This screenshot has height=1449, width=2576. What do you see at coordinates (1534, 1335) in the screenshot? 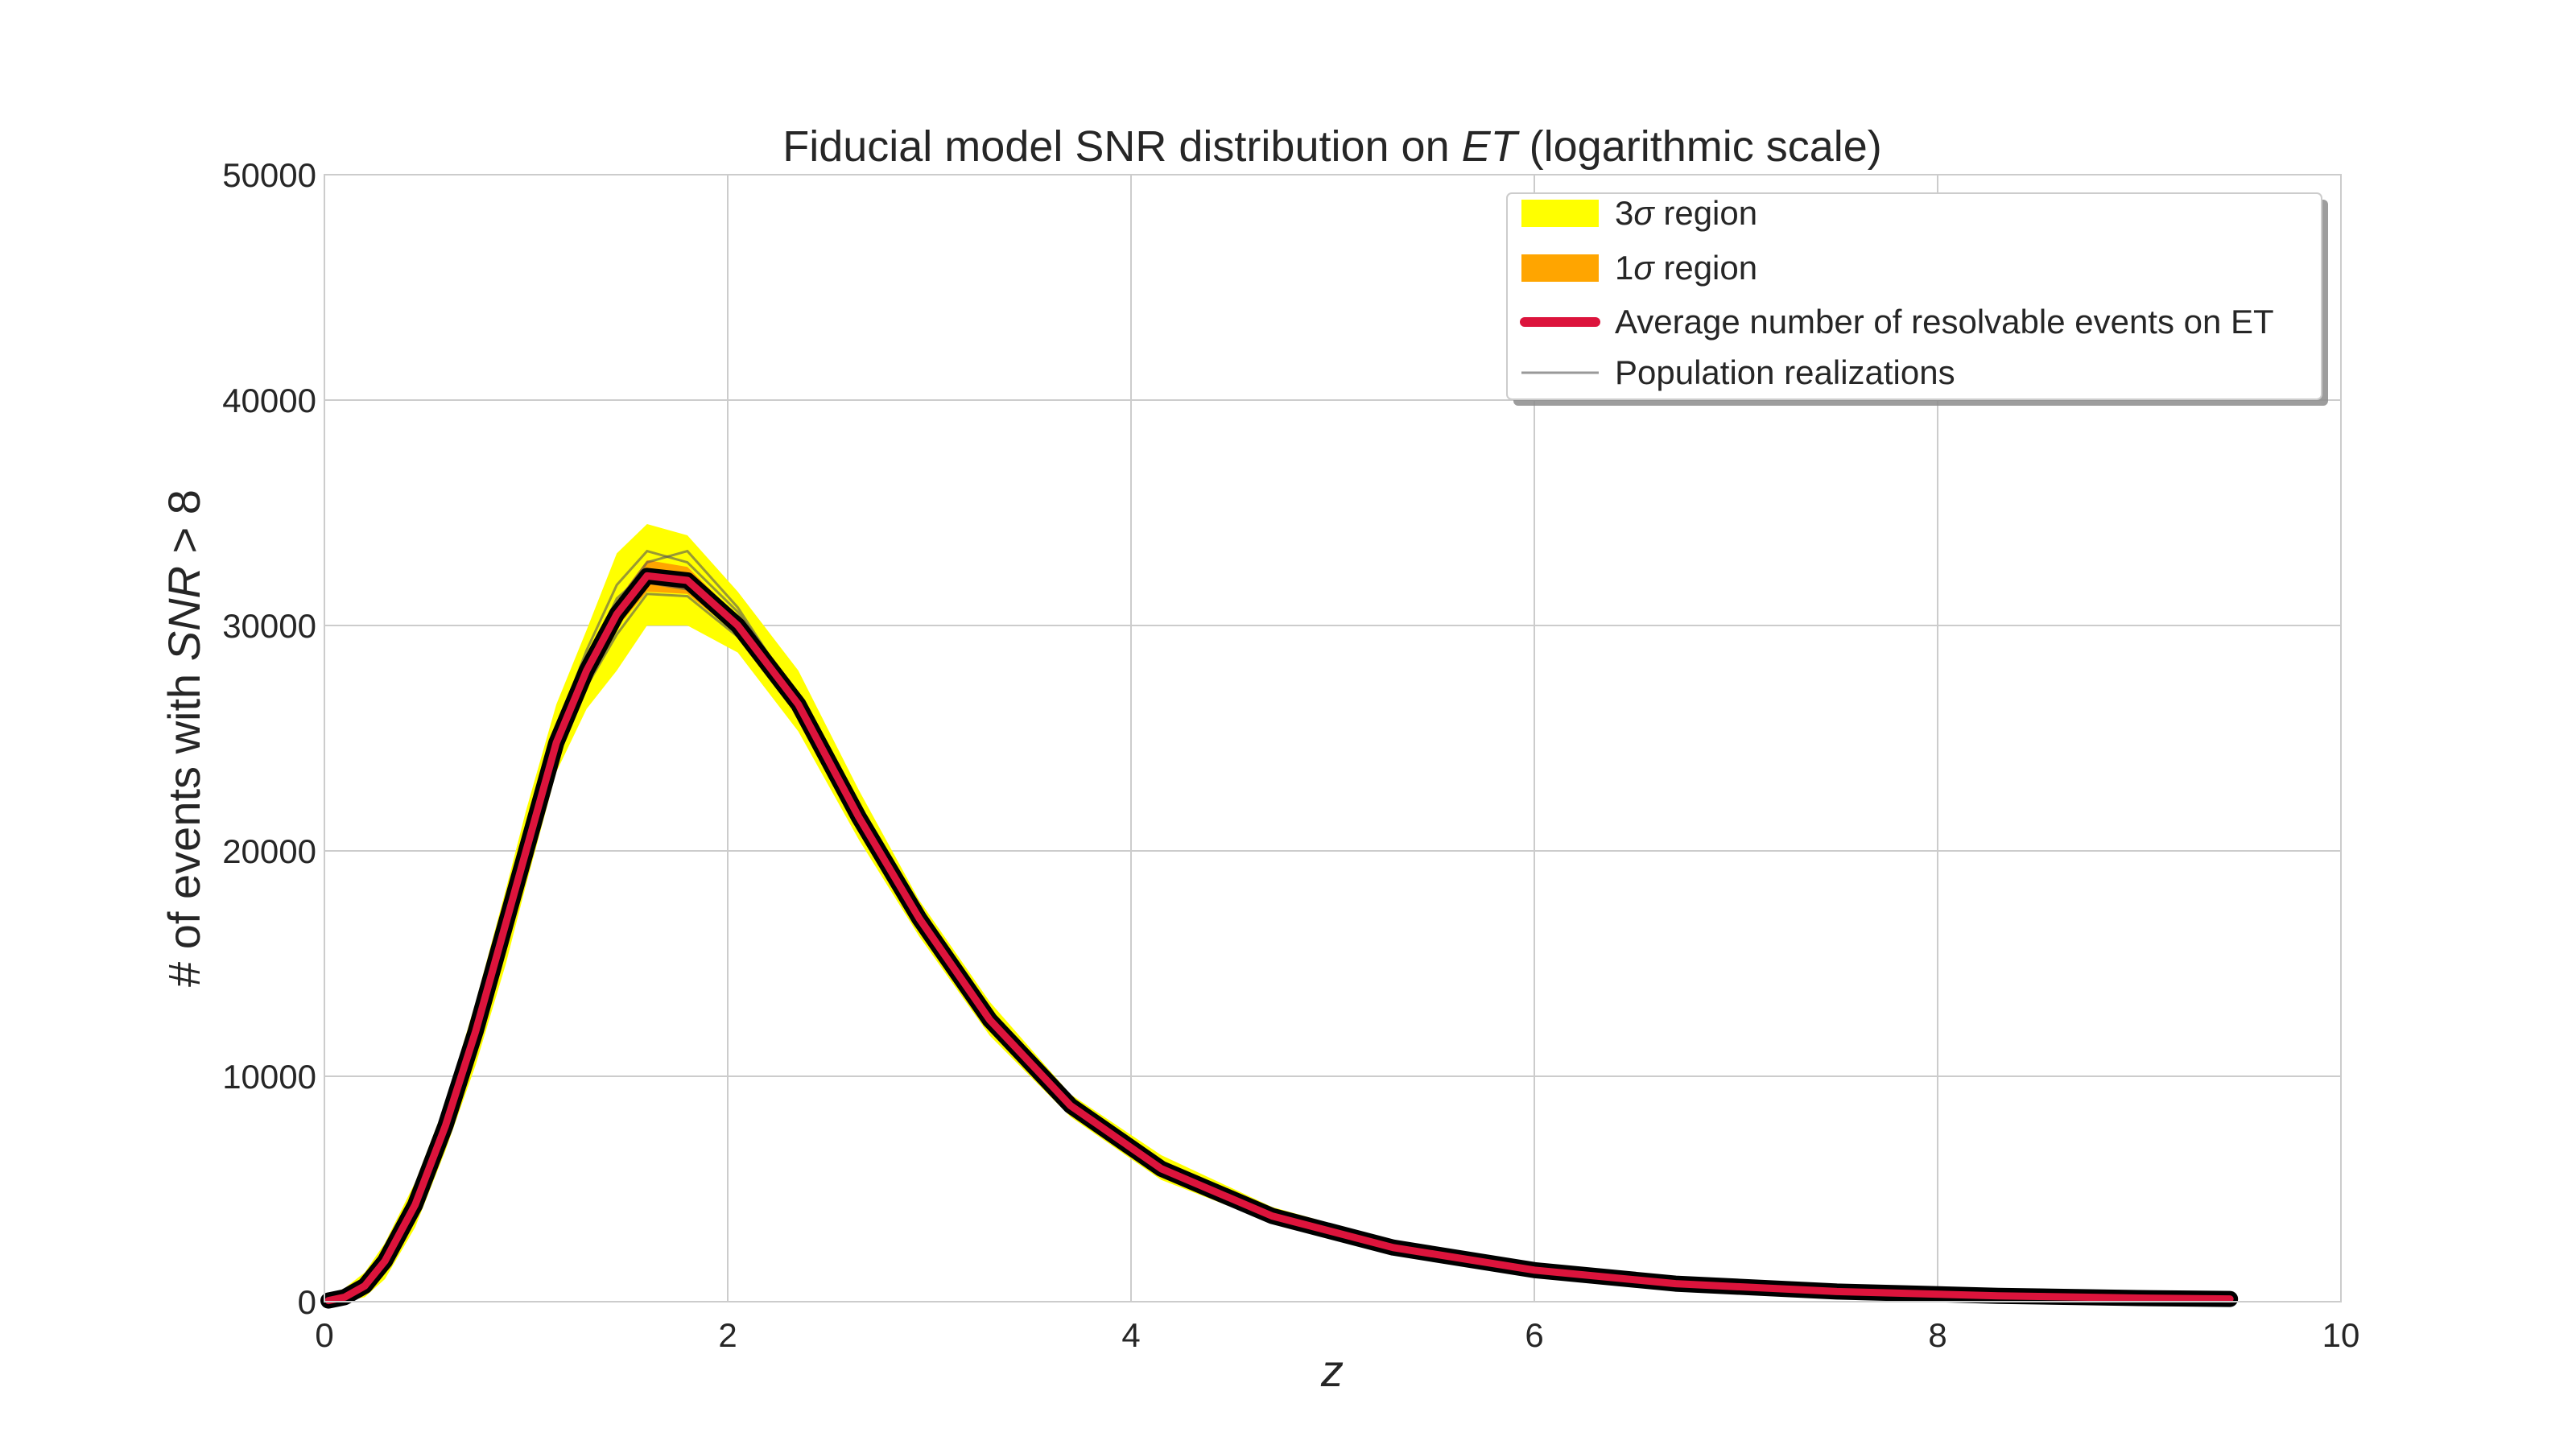
I see `x-tick-label: 6` at bounding box center [1534, 1335].